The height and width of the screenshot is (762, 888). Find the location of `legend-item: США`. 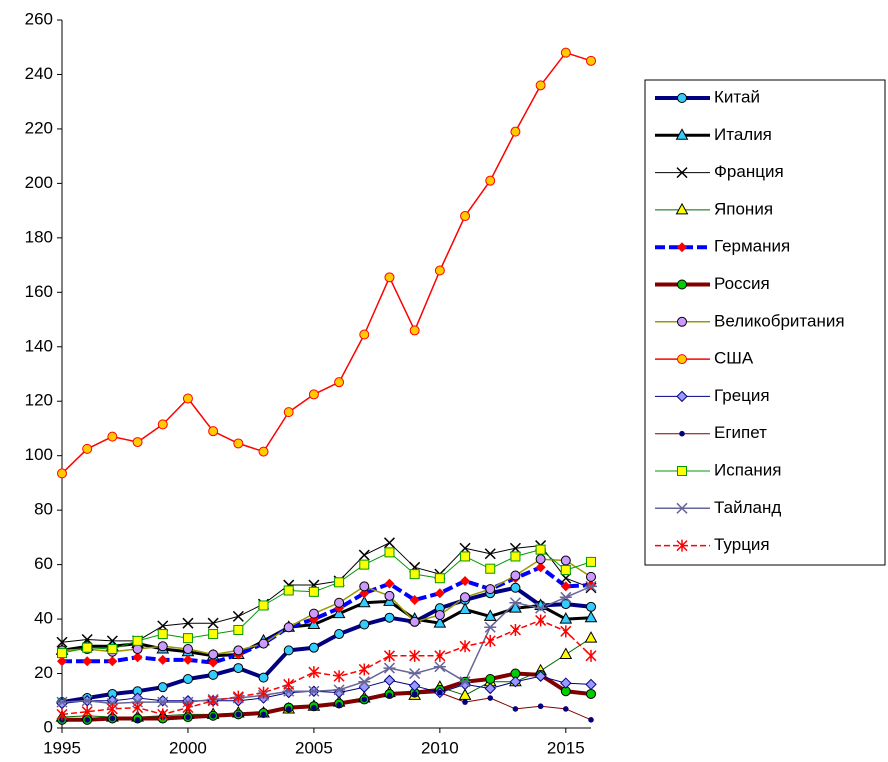

legend-item: США is located at coordinates (704, 358).